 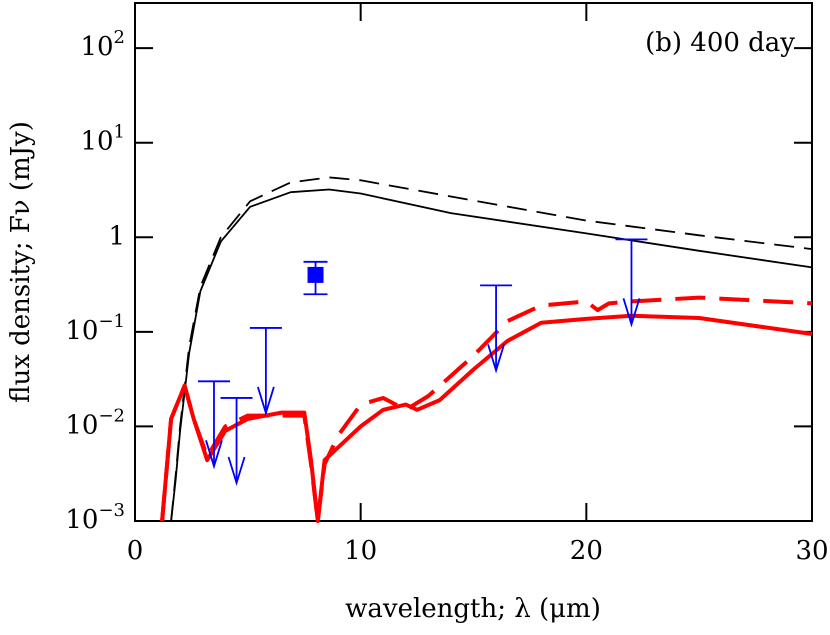 I want to click on tick-exponent: 2, so click(x=119, y=37).